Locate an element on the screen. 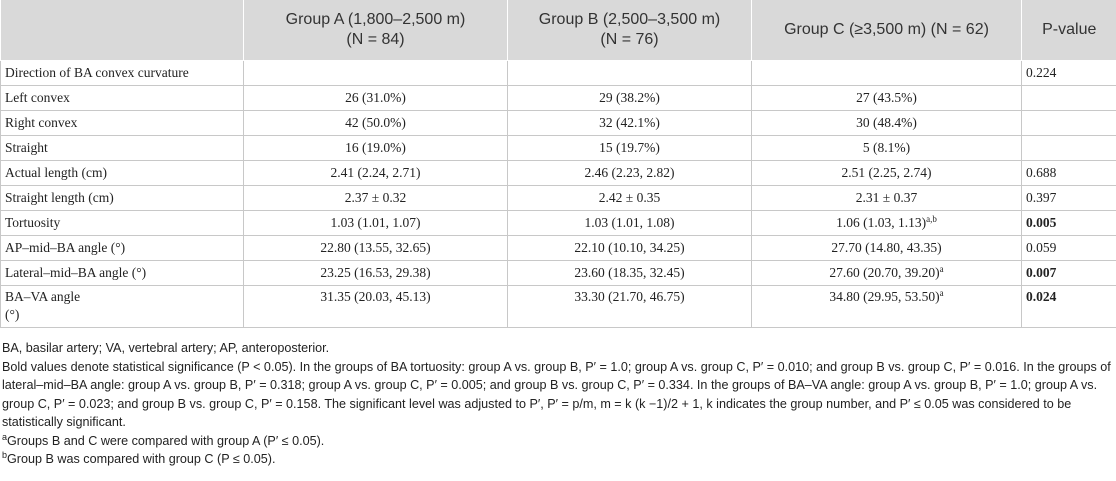 Image resolution: width=1116 pixels, height=481 pixels. footnote-b-marker: b is located at coordinates (5, 455).